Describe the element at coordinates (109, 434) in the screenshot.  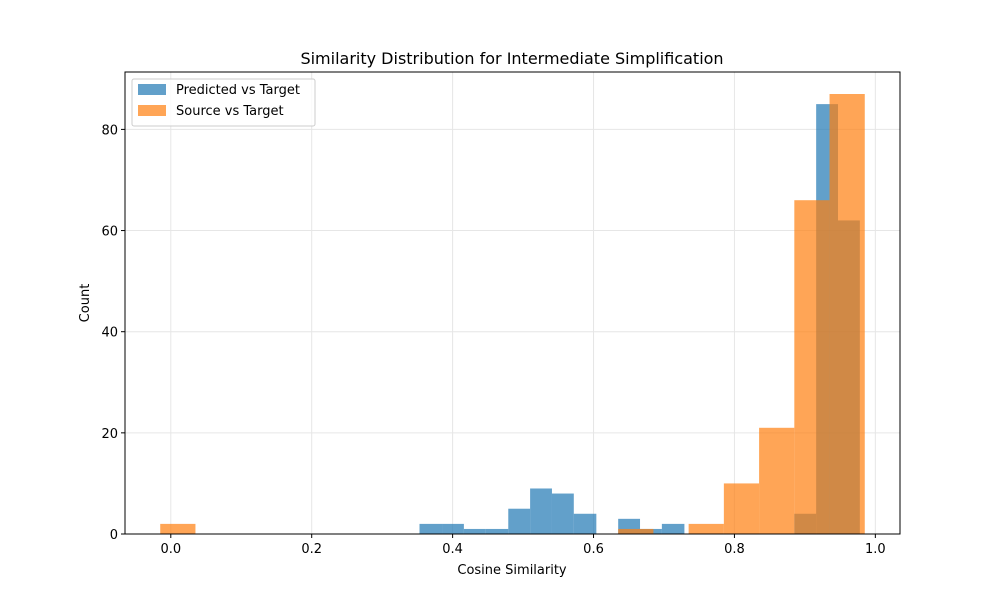
I see `y-tick-label: 20` at that location.